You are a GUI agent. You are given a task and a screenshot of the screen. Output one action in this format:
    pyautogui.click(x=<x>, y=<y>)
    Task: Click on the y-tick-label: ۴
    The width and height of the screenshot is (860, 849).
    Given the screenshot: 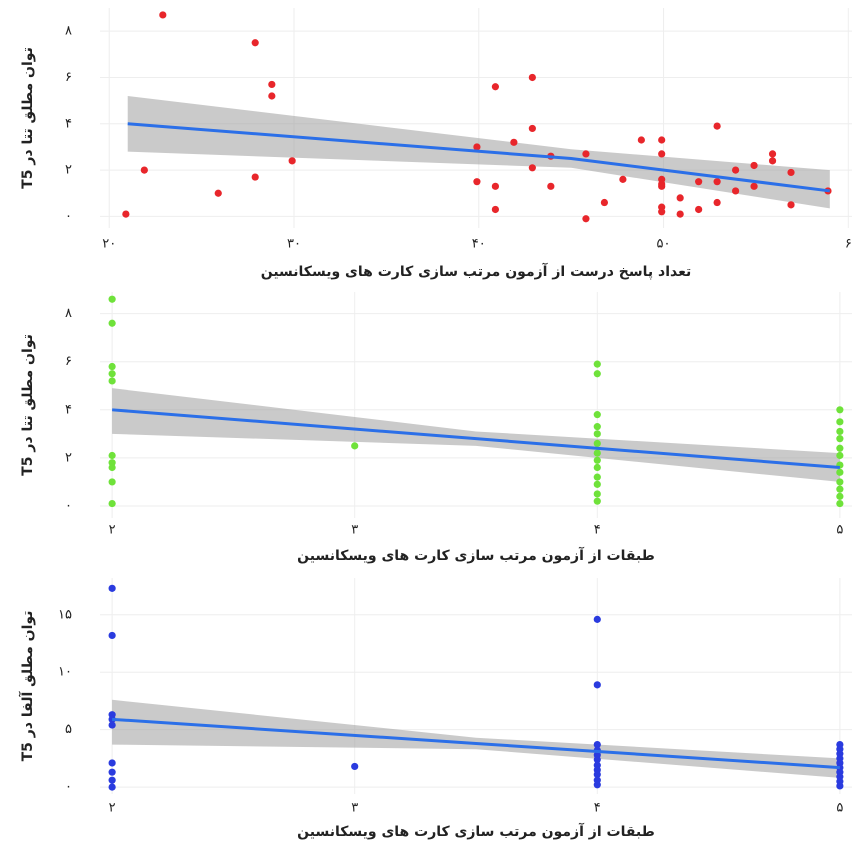 What is the action you would take?
    pyautogui.click(x=68, y=409)
    